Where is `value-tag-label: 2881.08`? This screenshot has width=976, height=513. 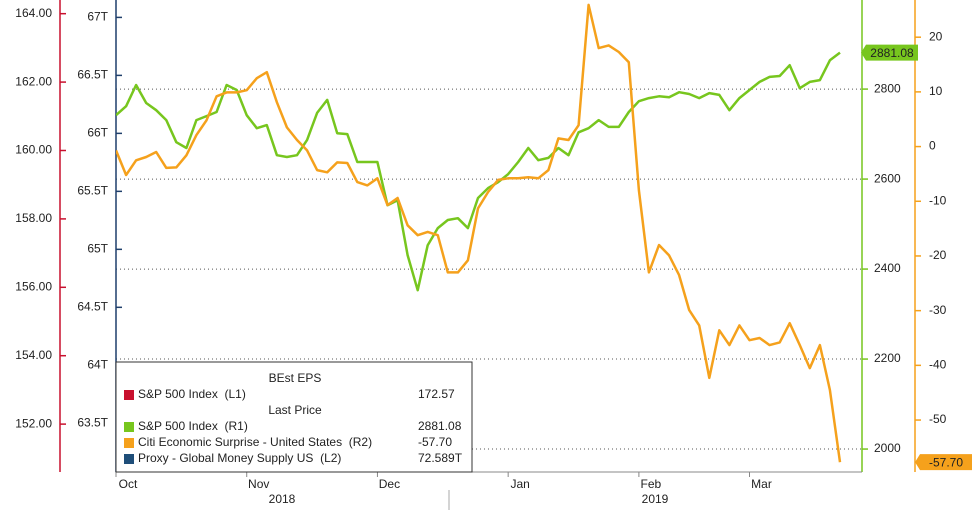 value-tag-label: 2881.08 is located at coordinates (892, 53).